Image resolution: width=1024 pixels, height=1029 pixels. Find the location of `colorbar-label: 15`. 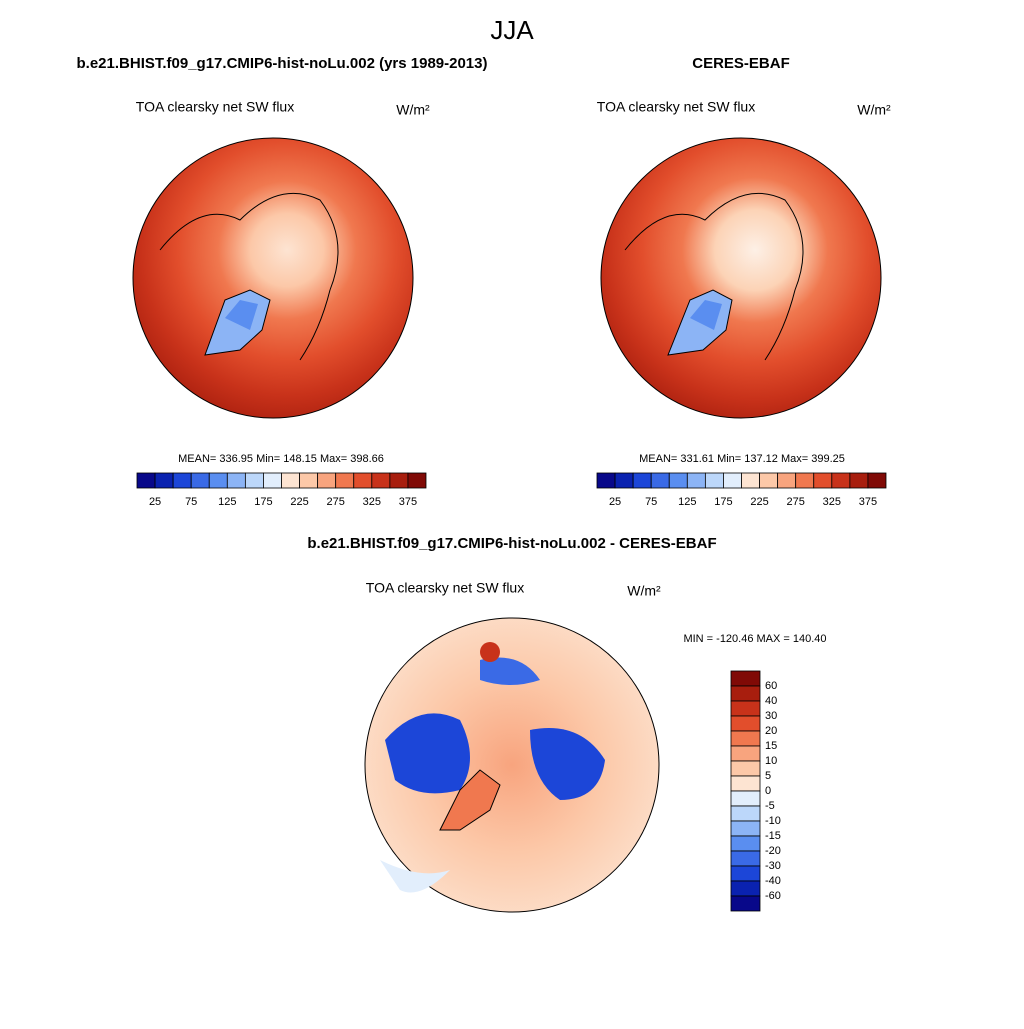

colorbar-label: 15 is located at coordinates (771, 746).